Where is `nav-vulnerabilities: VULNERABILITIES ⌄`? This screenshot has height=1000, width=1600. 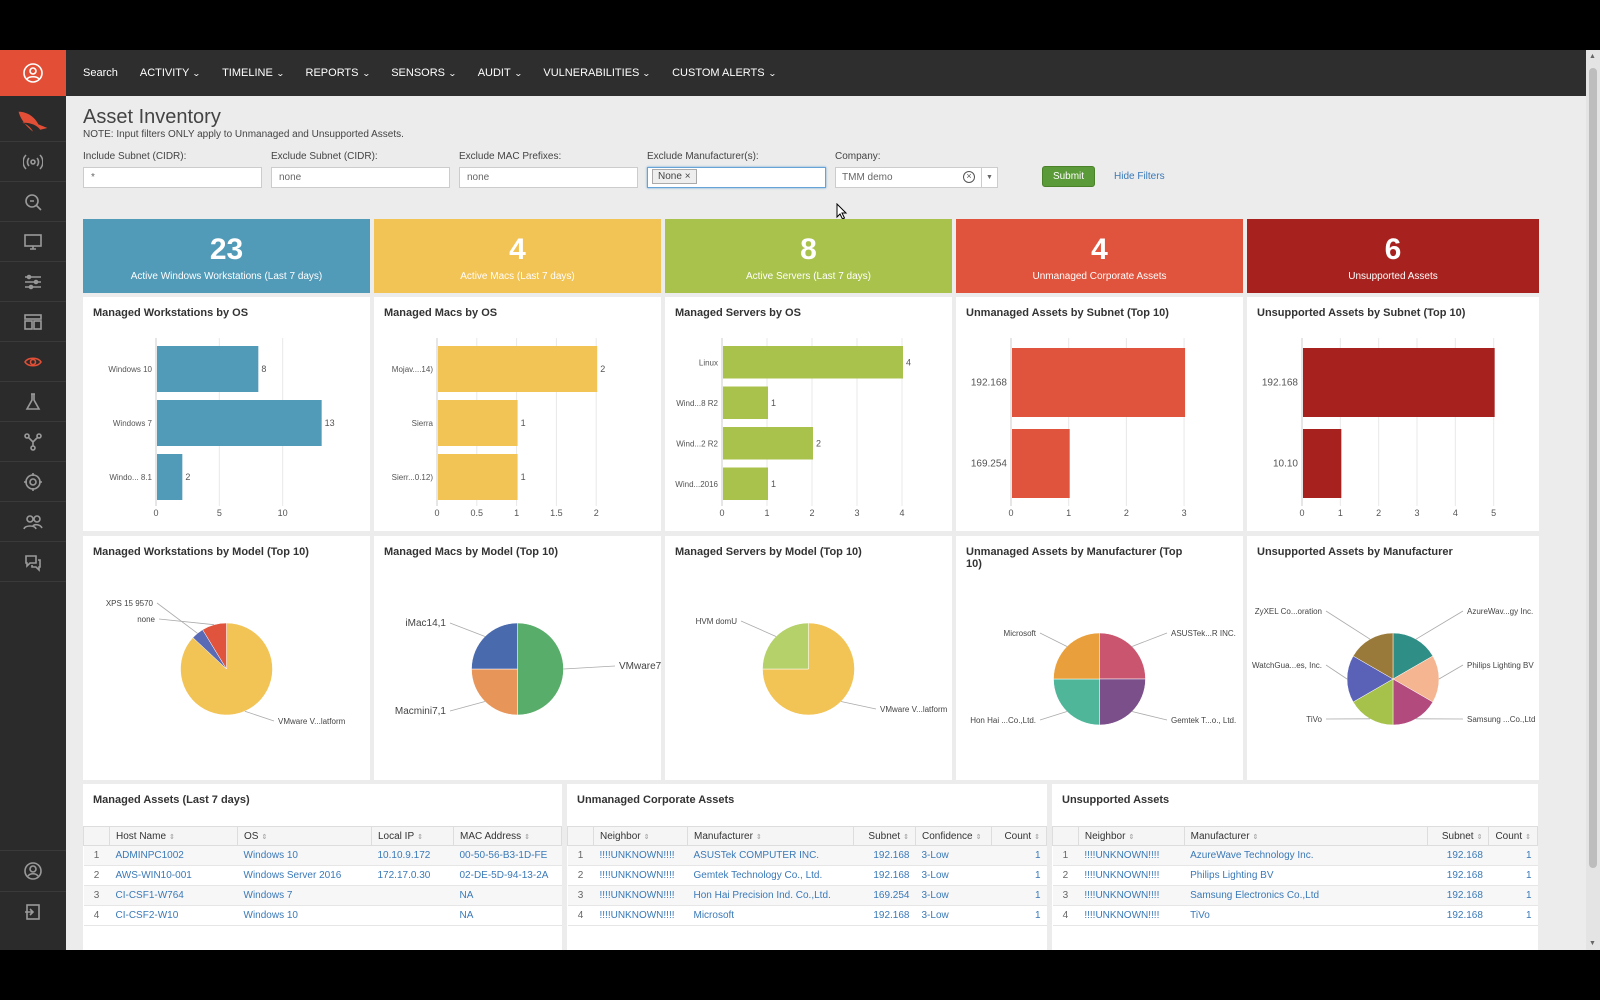 nav-vulnerabilities: VULNERABILITIES ⌄ is located at coordinates (597, 73).